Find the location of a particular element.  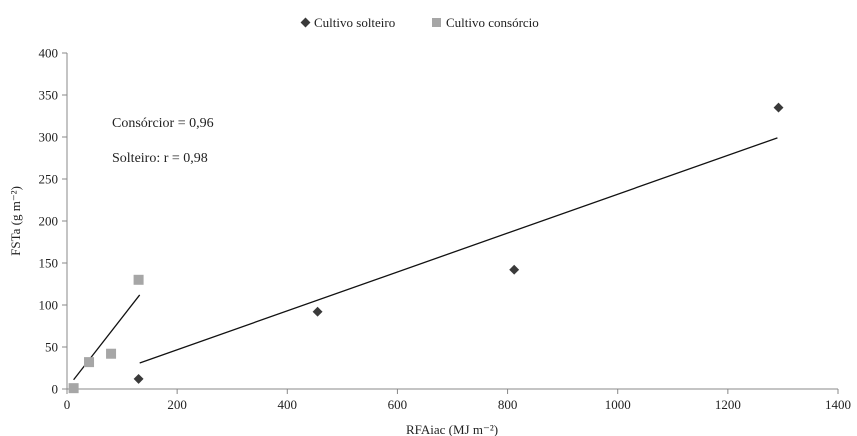

y-tick-label: 0 is located at coordinates (55, 389).